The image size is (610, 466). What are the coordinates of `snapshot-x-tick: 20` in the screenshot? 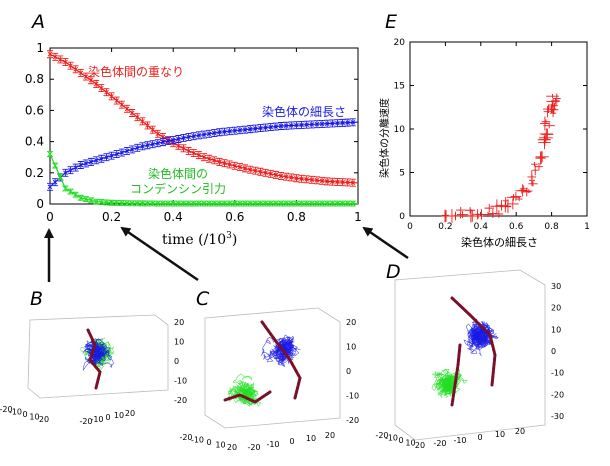 It's located at (330, 435).